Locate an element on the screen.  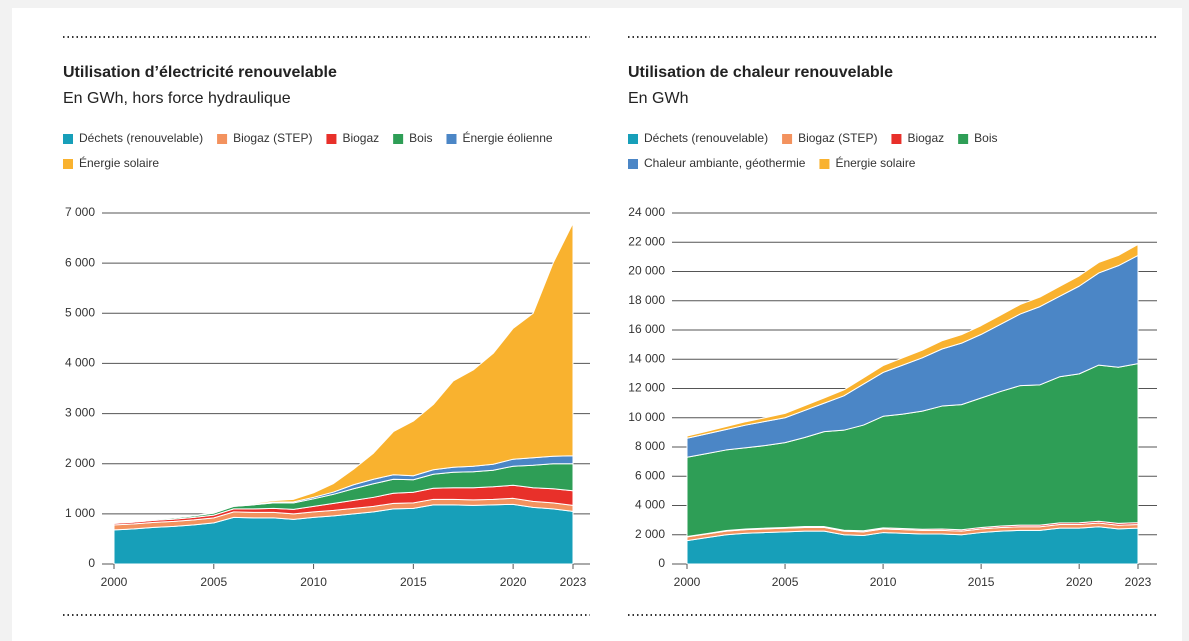
y-tick-label: 8 000 is located at coordinates (650, 446).